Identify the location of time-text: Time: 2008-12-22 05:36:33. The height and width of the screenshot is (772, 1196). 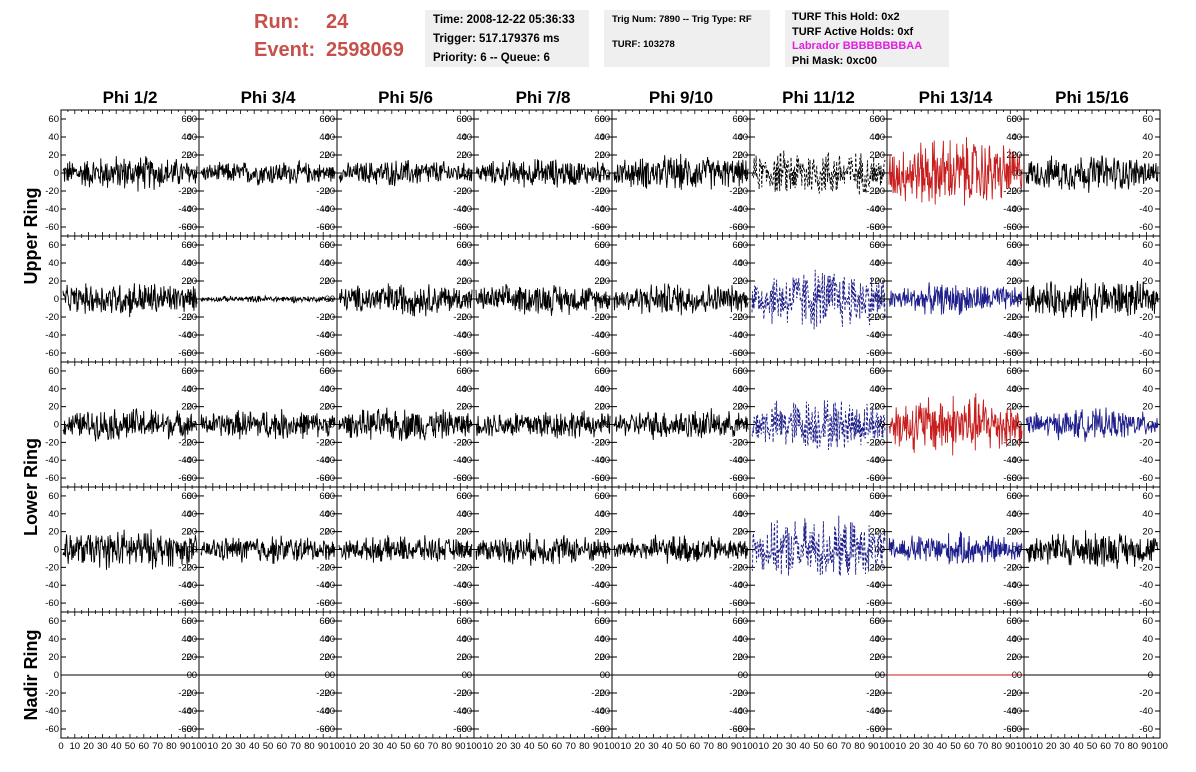
(504, 20).